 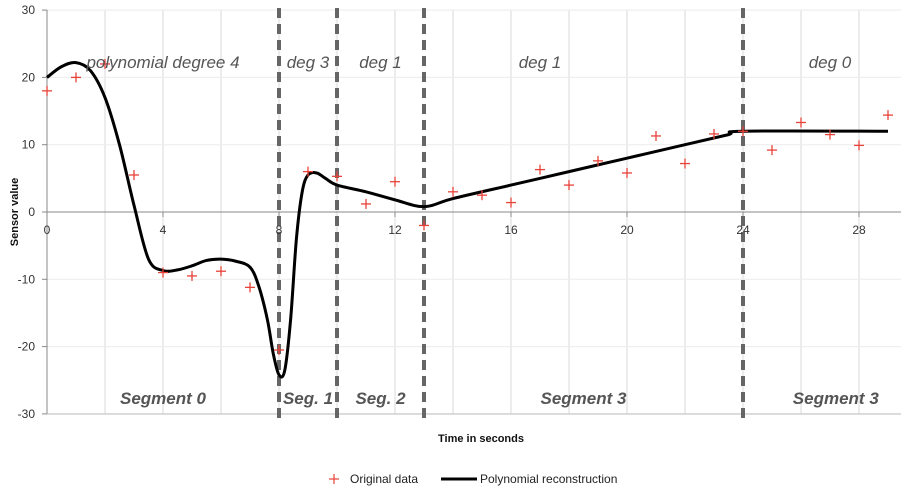 What do you see at coordinates (29, 77) in the screenshot?
I see `y-tick-label: 20` at bounding box center [29, 77].